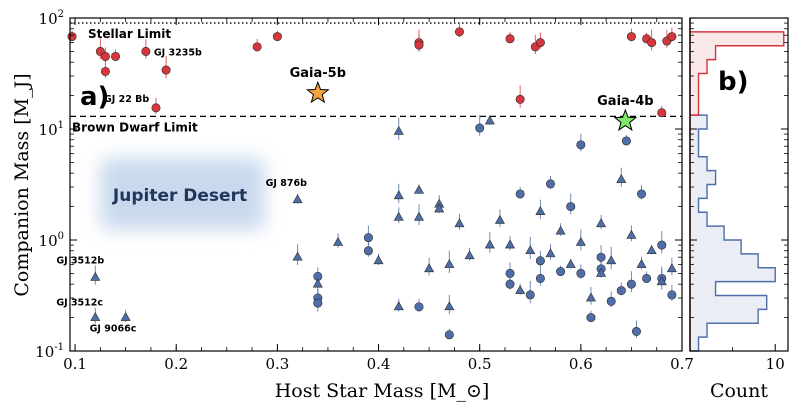  I want to click on x-tick-label: 0.5, so click(480, 364).